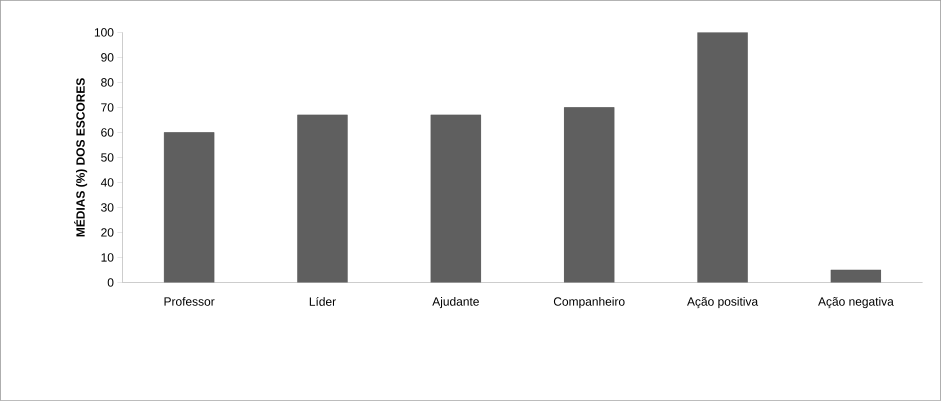 Image resolution: width=941 pixels, height=401 pixels. What do you see at coordinates (104, 32) in the screenshot?
I see `y-tick-label: 100` at bounding box center [104, 32].